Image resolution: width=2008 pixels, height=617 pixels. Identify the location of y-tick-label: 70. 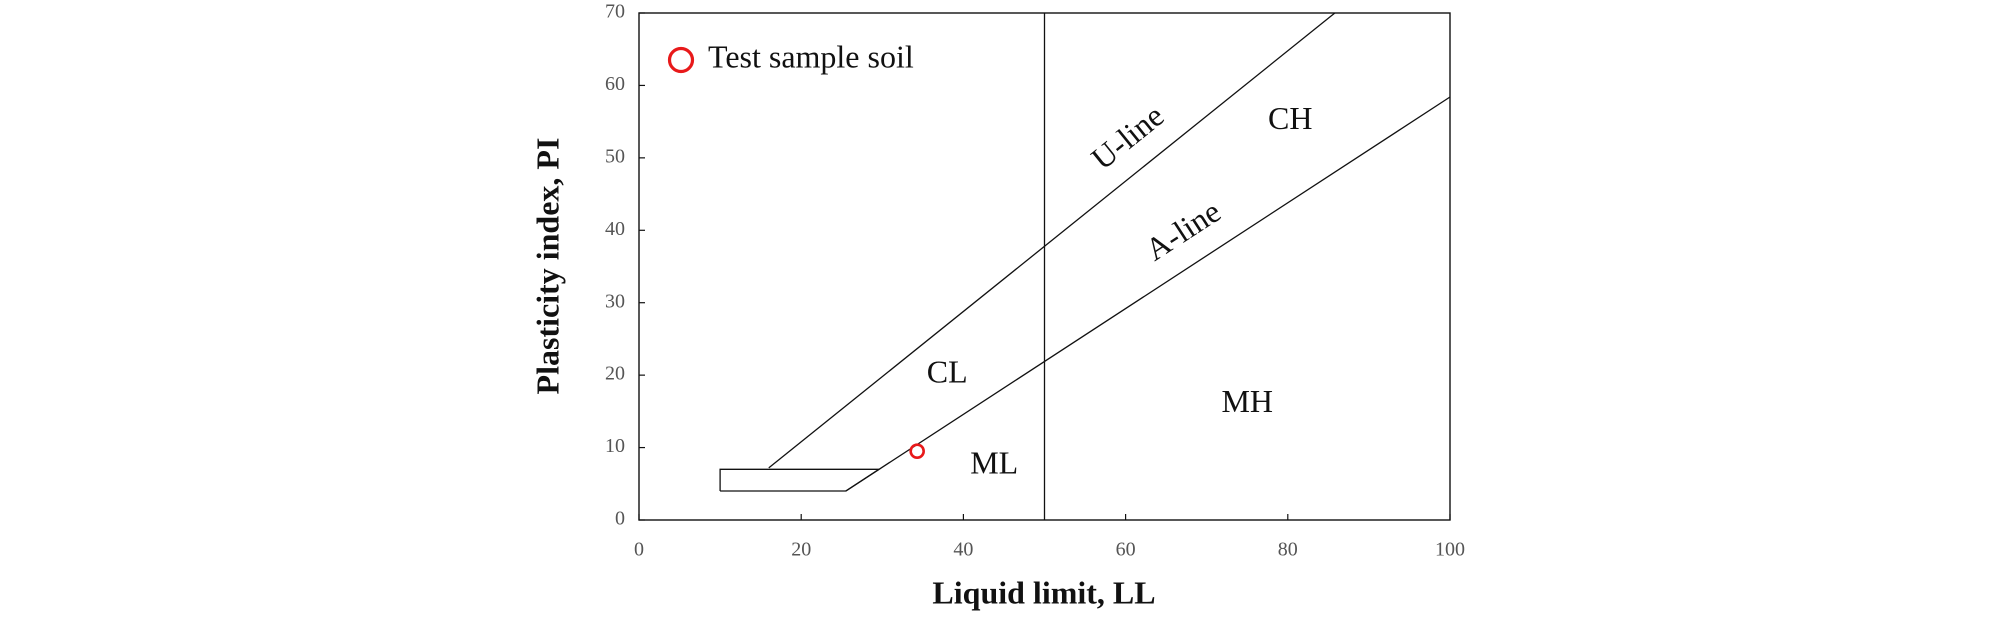
(615, 12).